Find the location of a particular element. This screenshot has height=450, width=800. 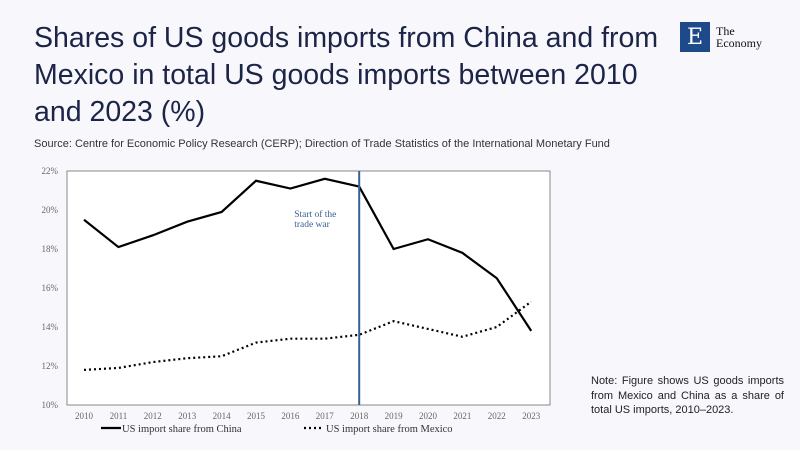

x-tick-label: 2021 is located at coordinates (462, 416).